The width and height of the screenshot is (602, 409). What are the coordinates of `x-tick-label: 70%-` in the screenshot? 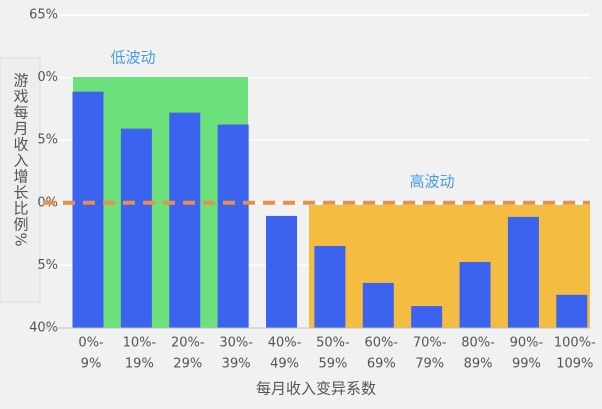 It's located at (430, 343).